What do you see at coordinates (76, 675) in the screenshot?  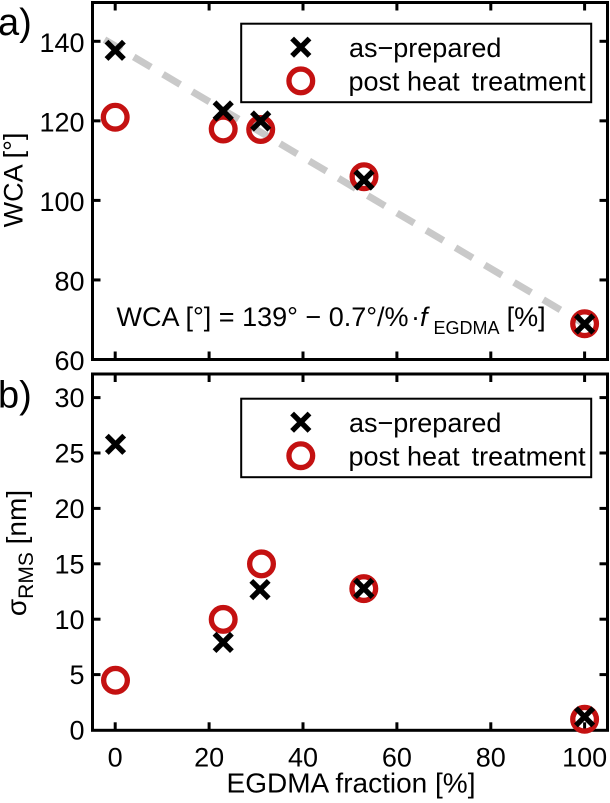 I see `svg-text: 5` at bounding box center [76, 675].